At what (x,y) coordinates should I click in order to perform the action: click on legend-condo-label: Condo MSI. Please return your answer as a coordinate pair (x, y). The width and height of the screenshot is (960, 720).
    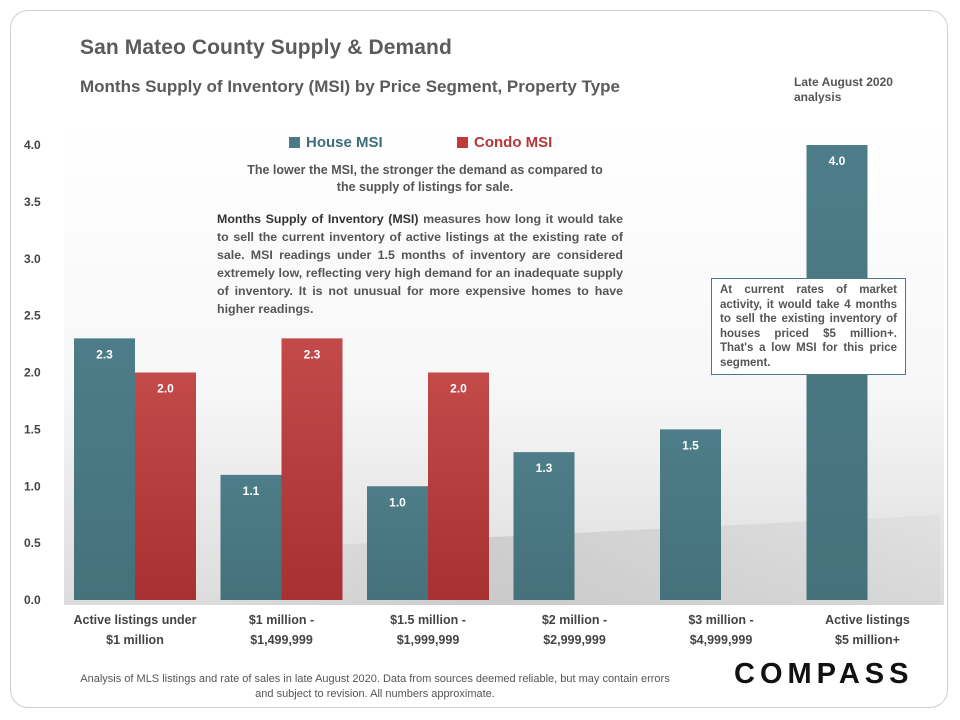
    Looking at the image, I should click on (513, 142).